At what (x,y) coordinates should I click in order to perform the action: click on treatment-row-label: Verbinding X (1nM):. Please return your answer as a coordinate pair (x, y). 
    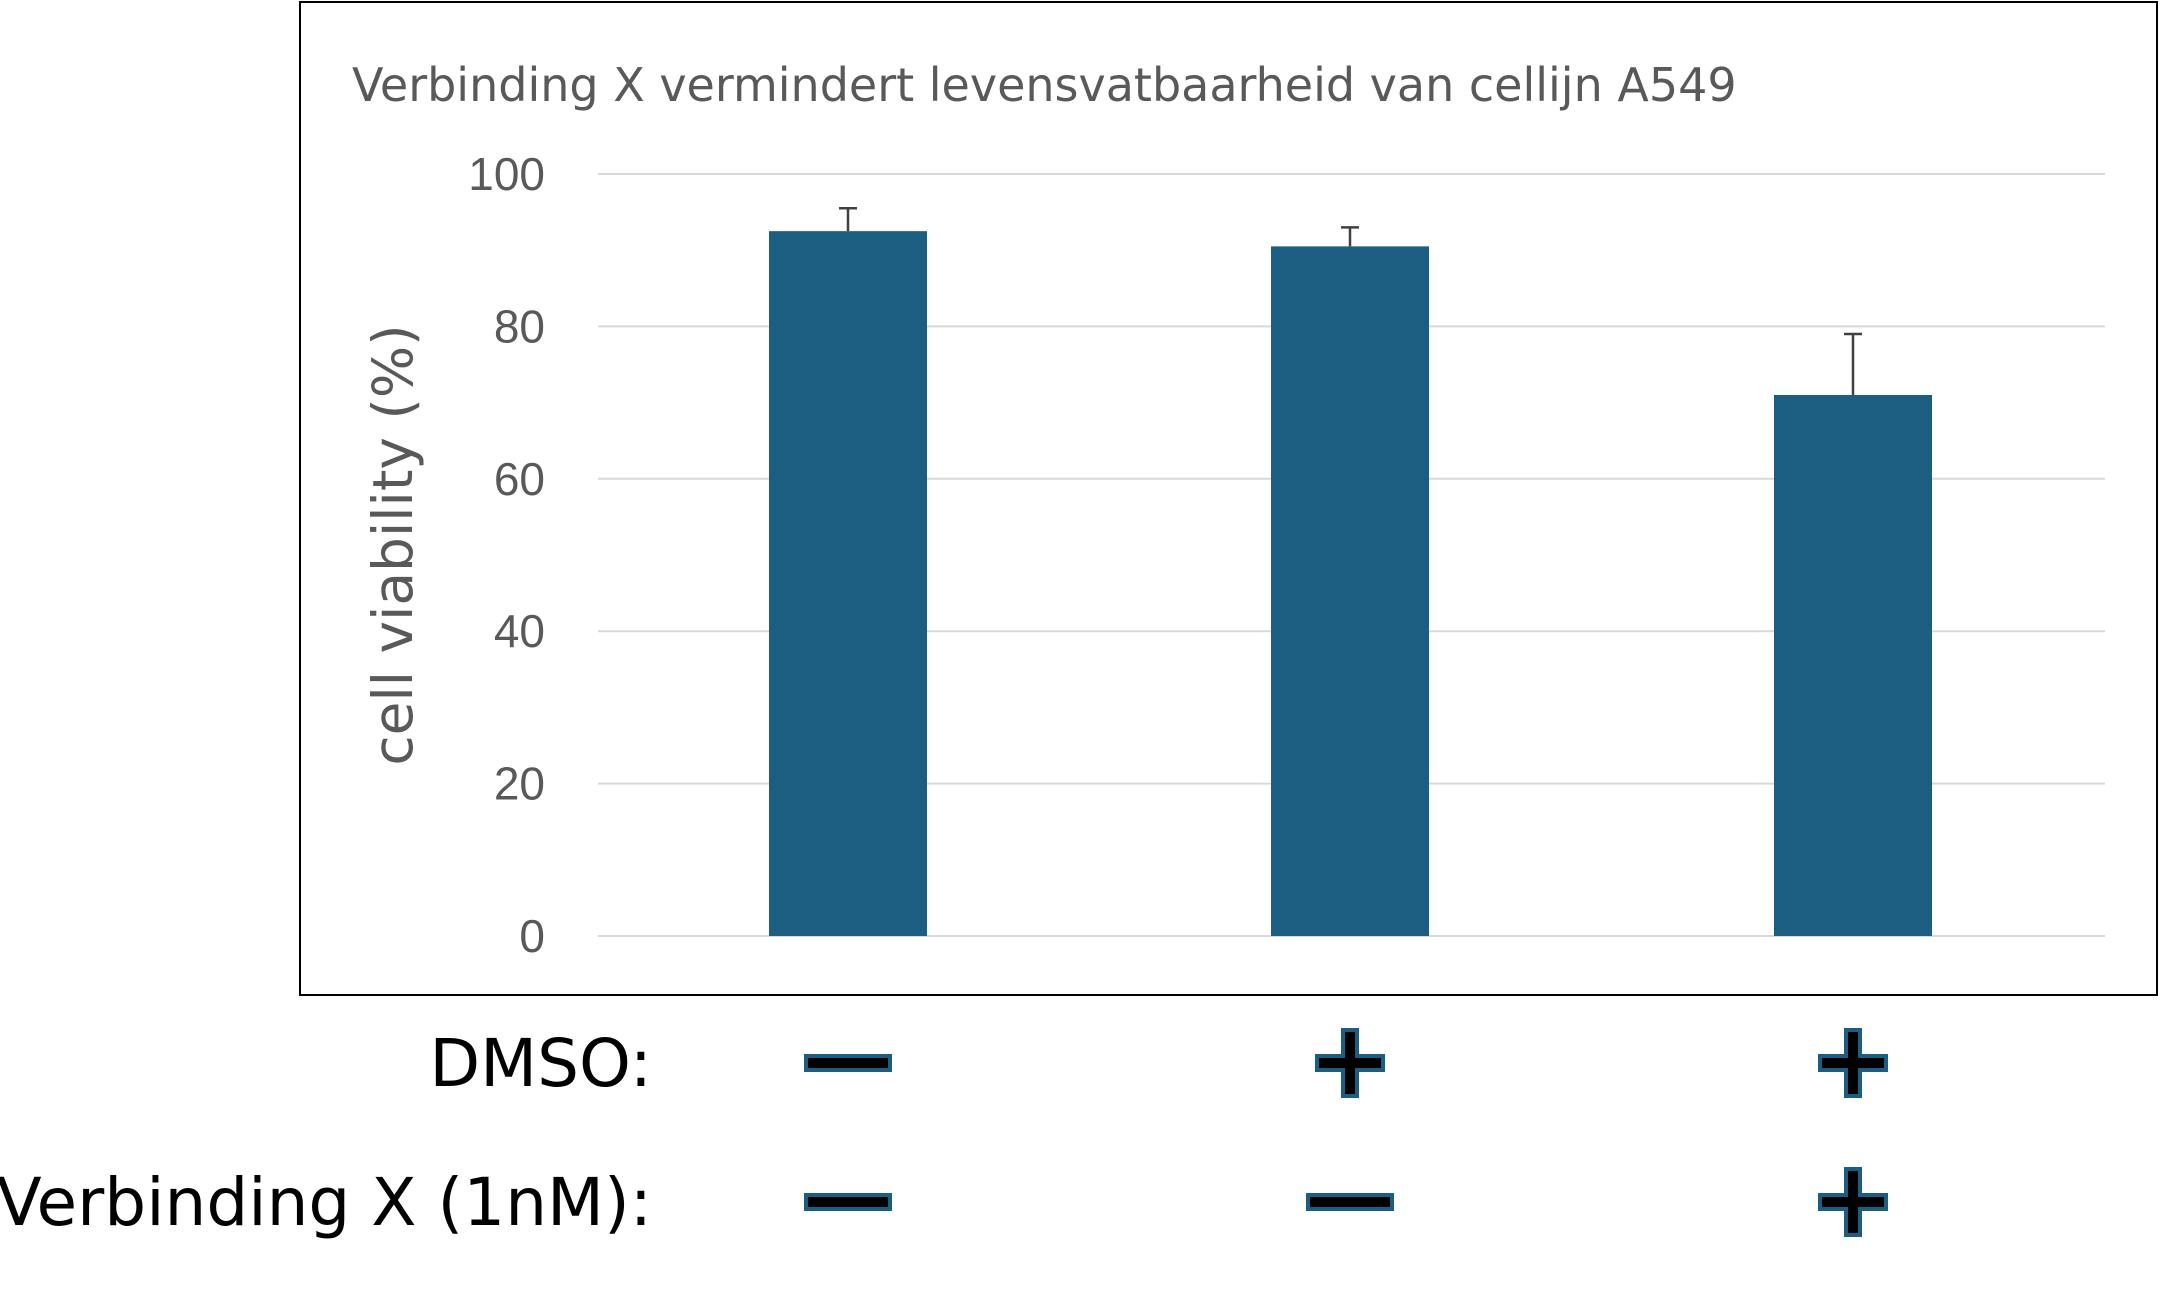
    Looking at the image, I should click on (326, 1202).